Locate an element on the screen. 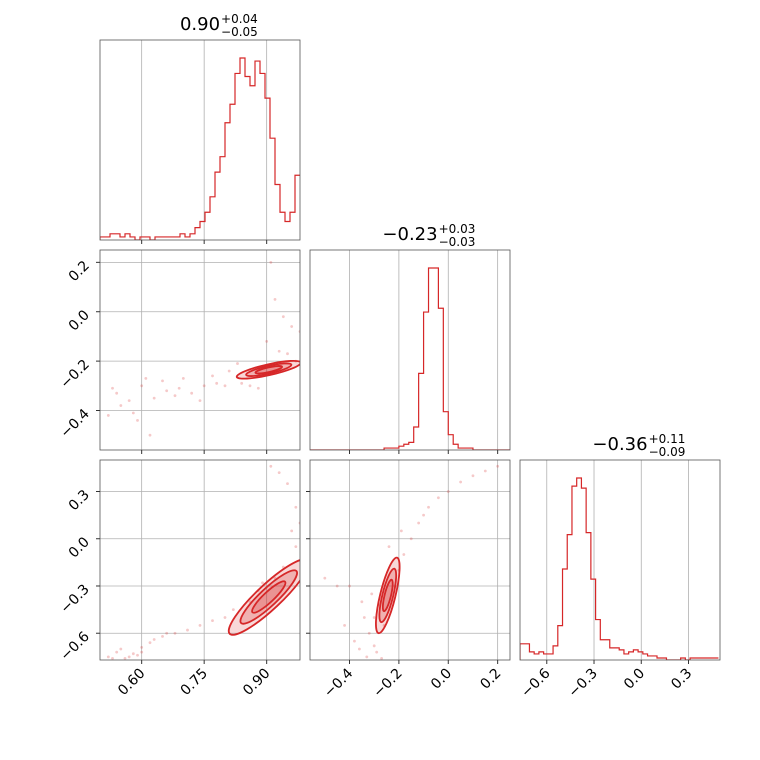 Image resolution: width=760 pixels, height=760 pixels. title-median: 0.90 is located at coordinates (200, 24).